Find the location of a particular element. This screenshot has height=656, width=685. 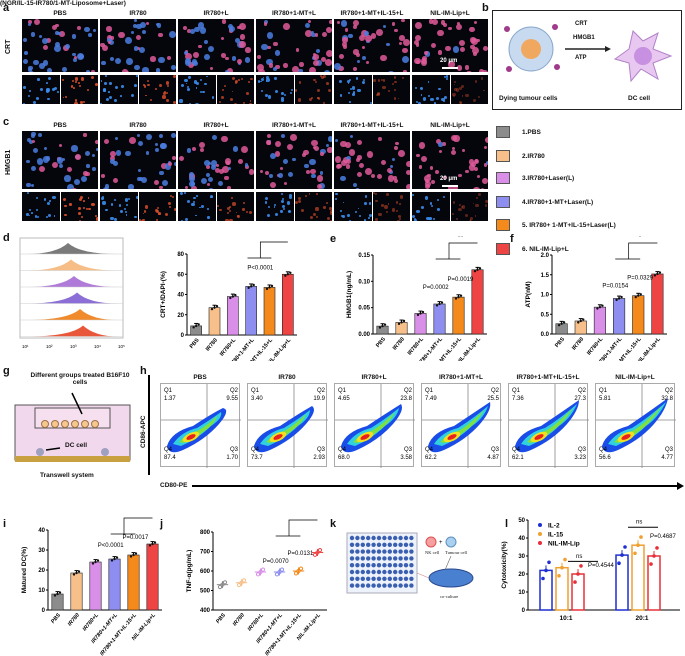

y-axis-label: ATP(nM) is located at coordinates (528, 294).